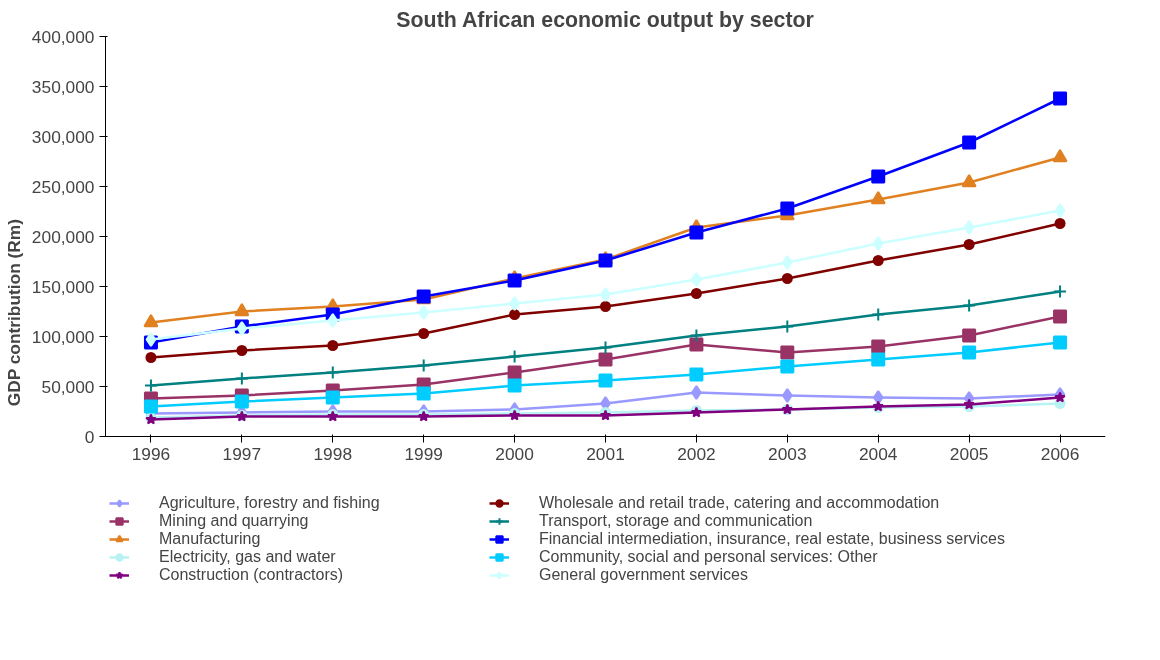 Image resolution: width=1160 pixels, height=660 pixels. I want to click on x-tick-label: 2002, so click(696, 453).